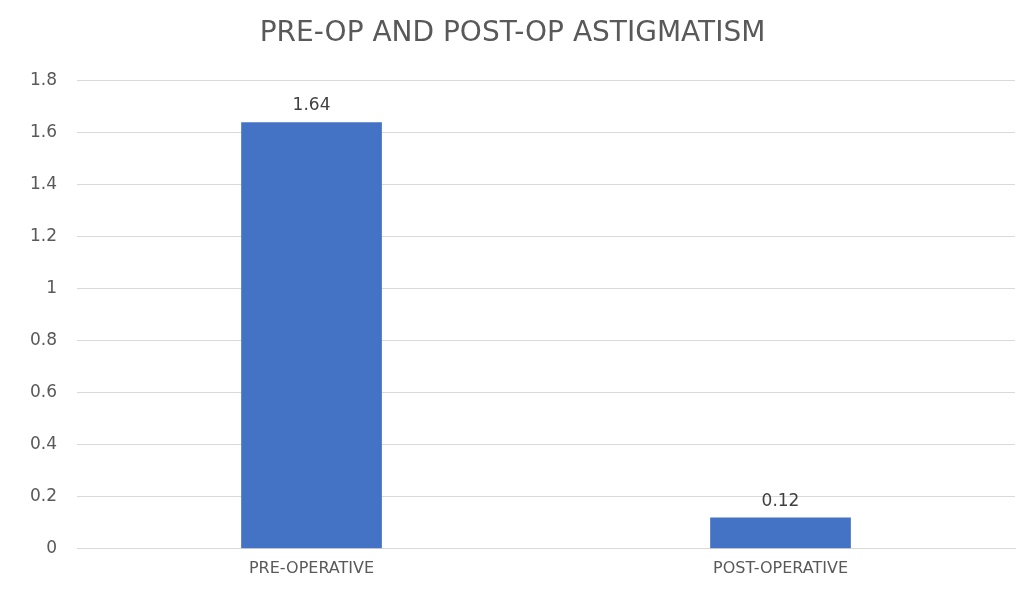 The width and height of the screenshot is (1030, 598). What do you see at coordinates (52, 547) in the screenshot?
I see `y-tick-label: 0` at bounding box center [52, 547].